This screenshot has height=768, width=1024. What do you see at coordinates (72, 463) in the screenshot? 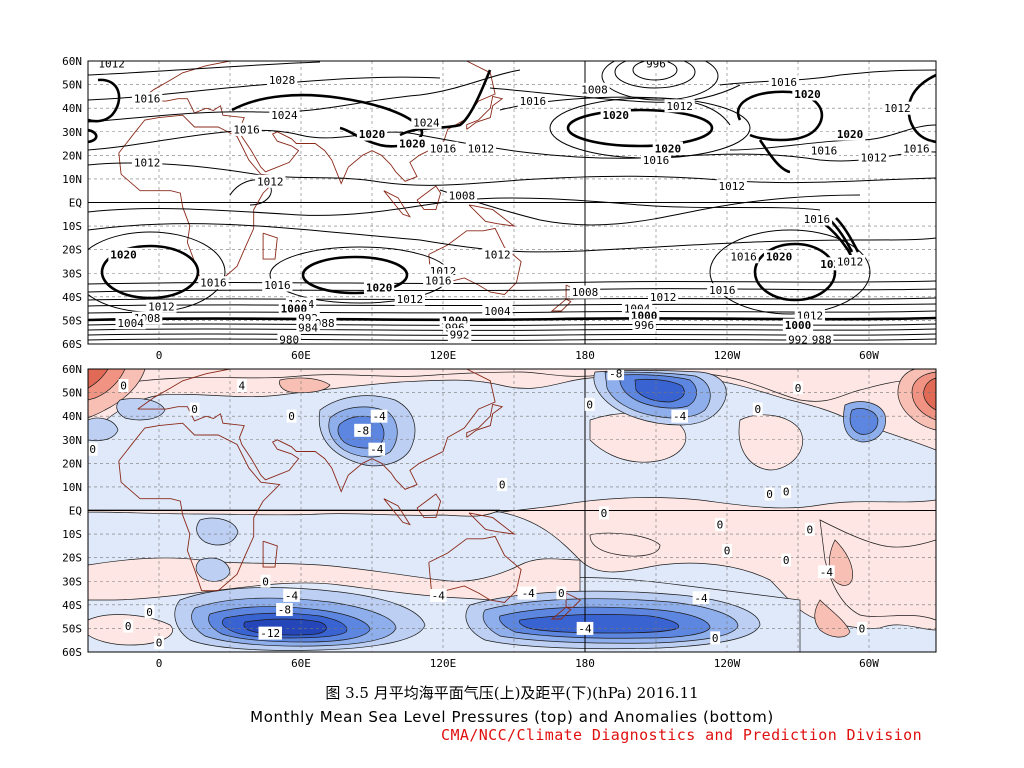
I see `latitude-label: 20N` at bounding box center [72, 463].